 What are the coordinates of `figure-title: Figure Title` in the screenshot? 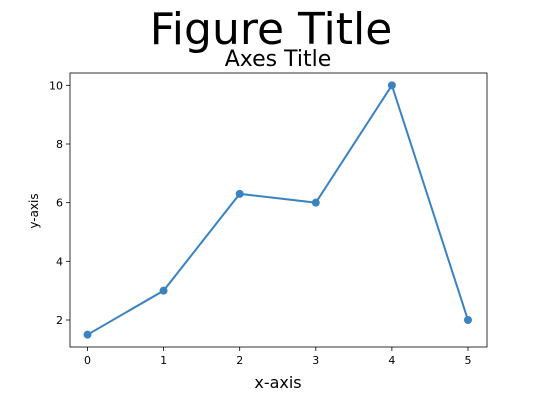 It's located at (271, 29).